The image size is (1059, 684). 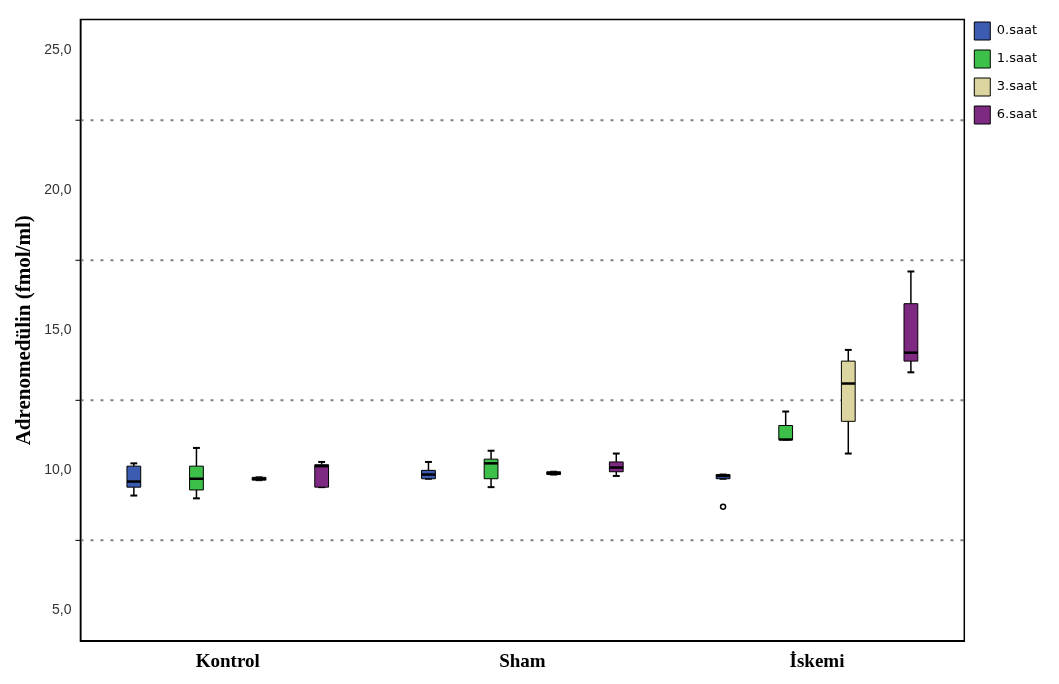 What do you see at coordinates (1017, 30) in the screenshot?
I see `legend-label: 0.saat` at bounding box center [1017, 30].